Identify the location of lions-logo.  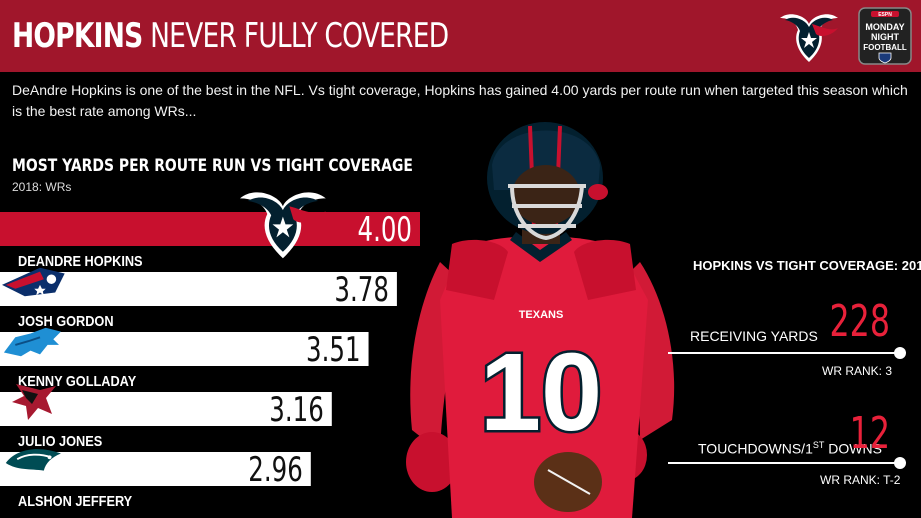
(32, 342).